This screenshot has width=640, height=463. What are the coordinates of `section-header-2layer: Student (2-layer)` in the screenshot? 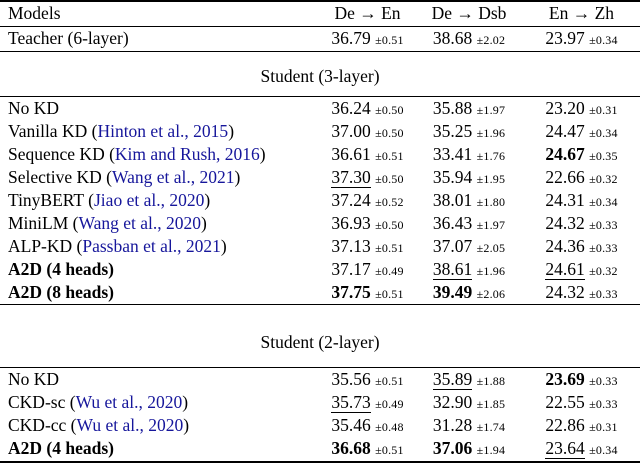 It's located at (320, 336).